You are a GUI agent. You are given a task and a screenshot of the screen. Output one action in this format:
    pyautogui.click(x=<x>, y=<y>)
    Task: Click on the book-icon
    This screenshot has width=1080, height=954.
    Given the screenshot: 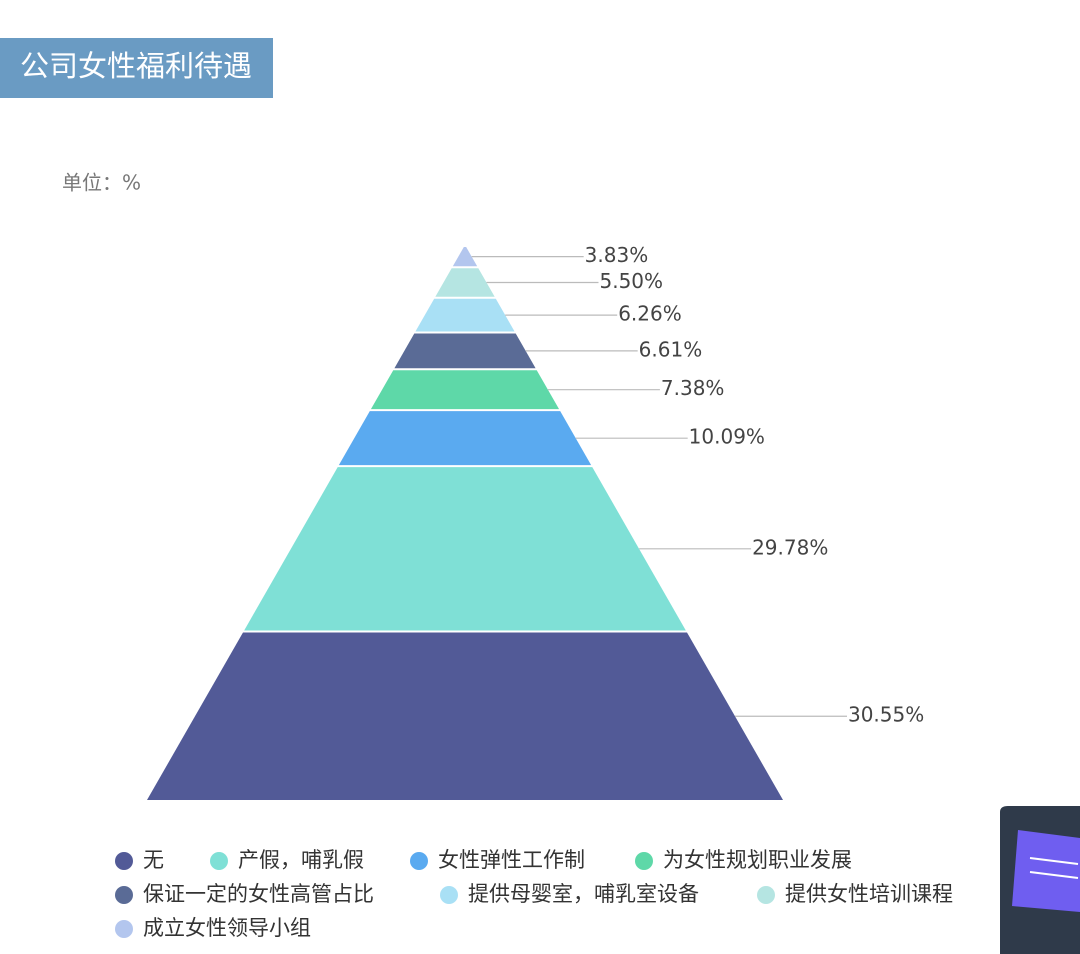 What is the action you would take?
    pyautogui.click(x=1040, y=880)
    